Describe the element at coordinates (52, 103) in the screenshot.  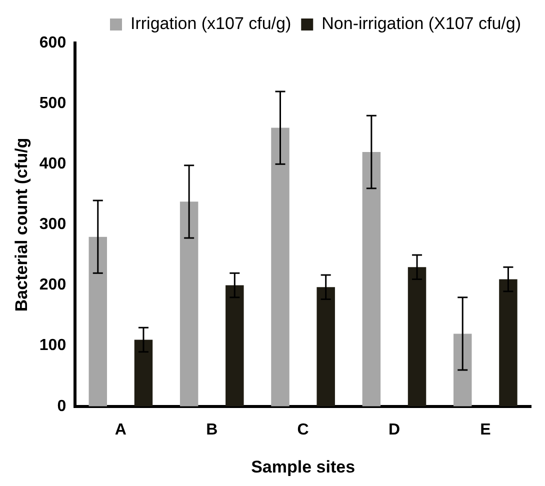
I see `y-tick-label: 500` at that location.